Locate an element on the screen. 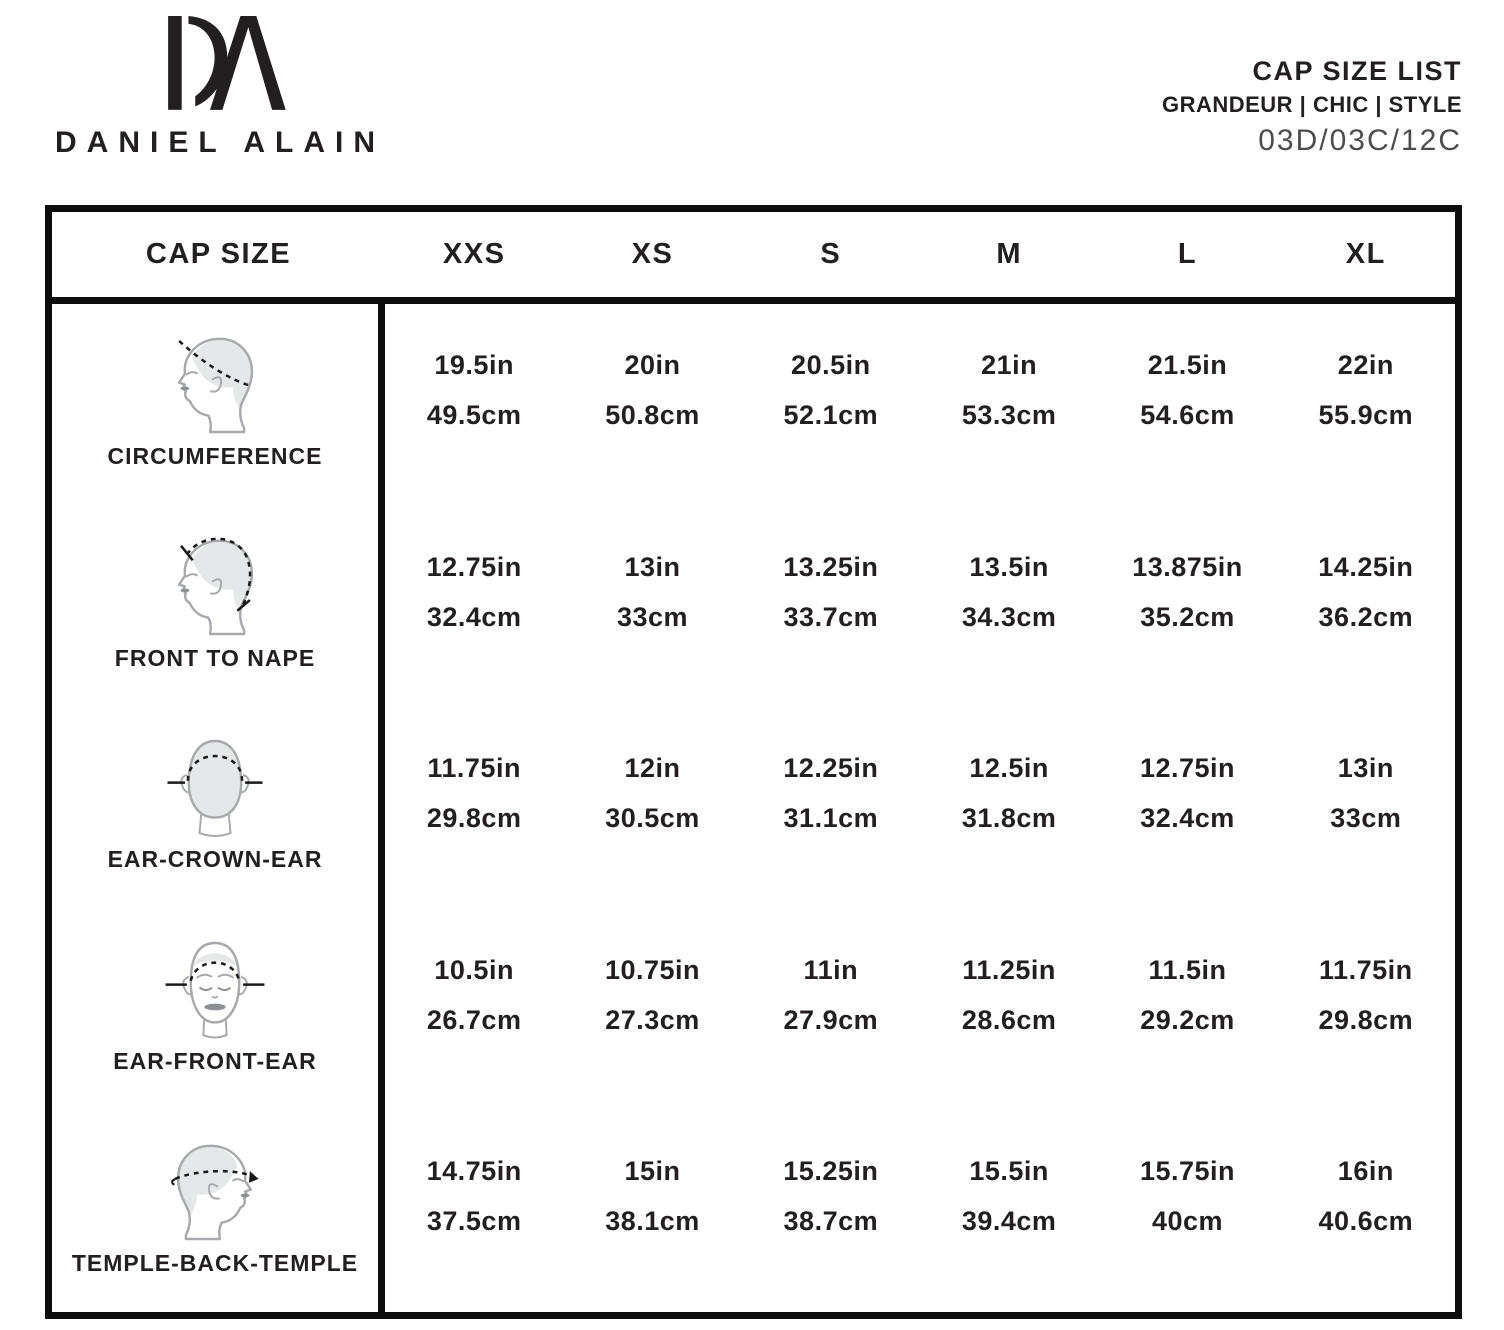 Image resolution: width=1504 pixels, height=1330 pixels. measurement-value-cell: 11.5in 29.2cm is located at coordinates (1187, 1010).